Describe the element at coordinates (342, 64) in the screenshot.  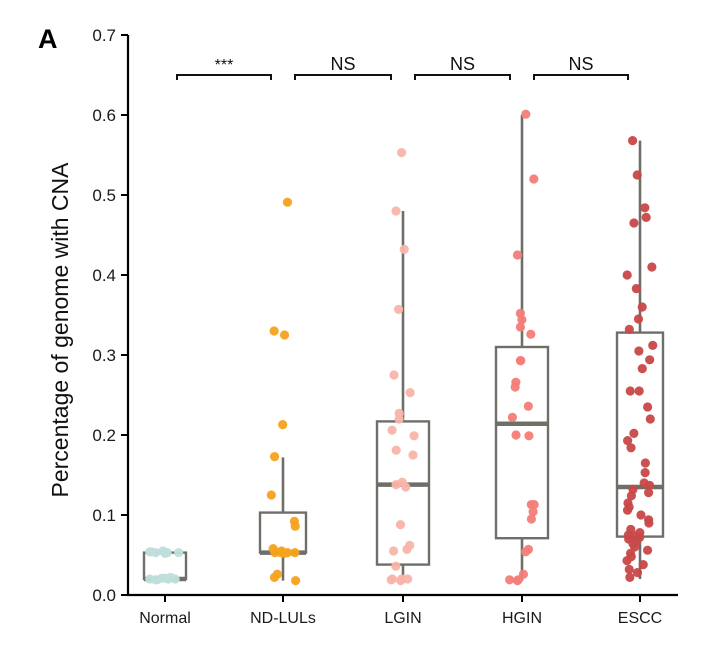
I see `significance-label: NS` at that location.